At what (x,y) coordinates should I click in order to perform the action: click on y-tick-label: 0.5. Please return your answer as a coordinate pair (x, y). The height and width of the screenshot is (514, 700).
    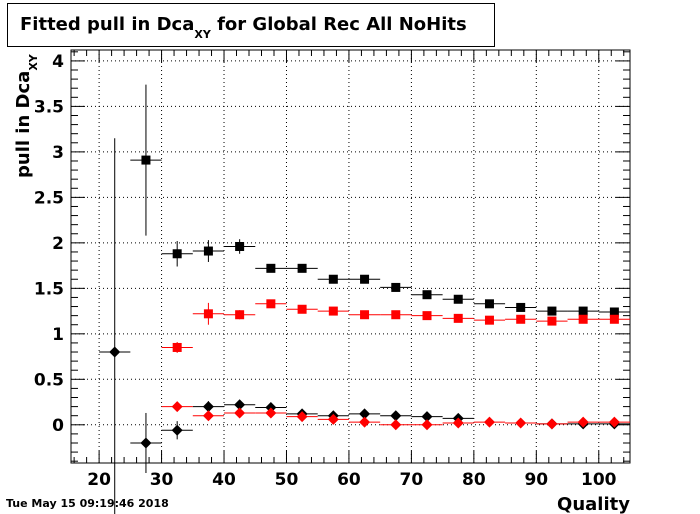
    Looking at the image, I should click on (49, 380).